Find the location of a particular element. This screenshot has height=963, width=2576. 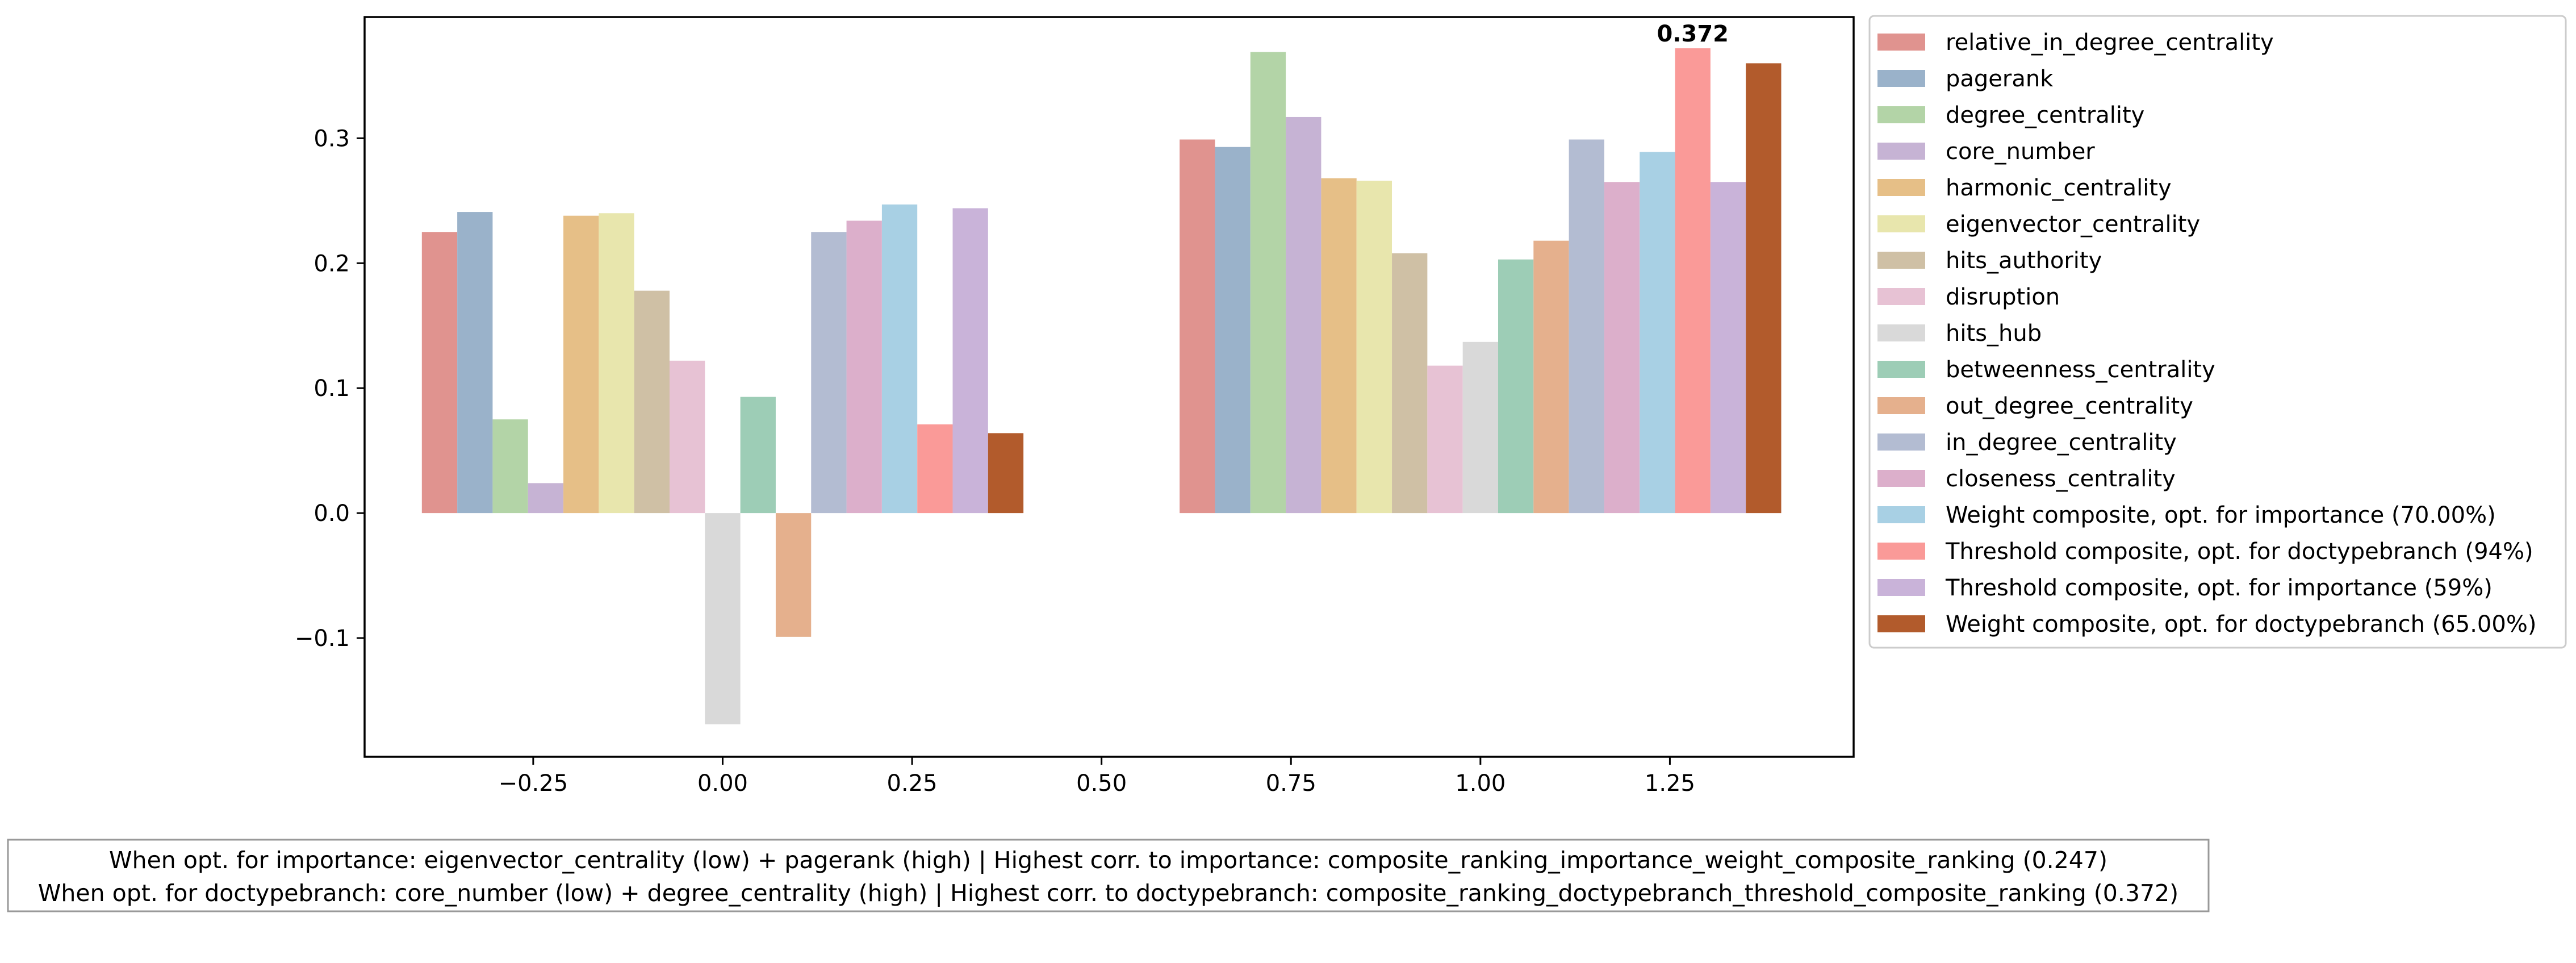

legend-label: core_number is located at coordinates (2020, 152).